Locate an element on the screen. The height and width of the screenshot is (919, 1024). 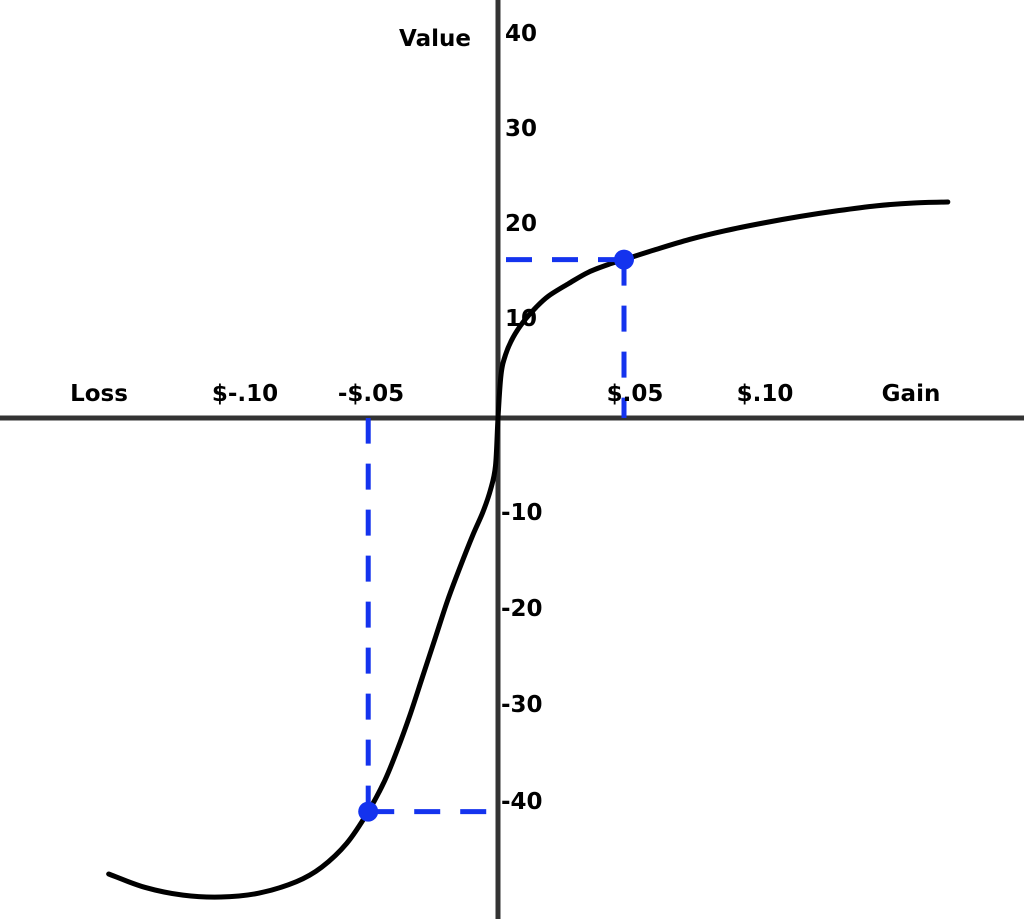
y-tick-label-neg20: -20 is located at coordinates (522, 609).